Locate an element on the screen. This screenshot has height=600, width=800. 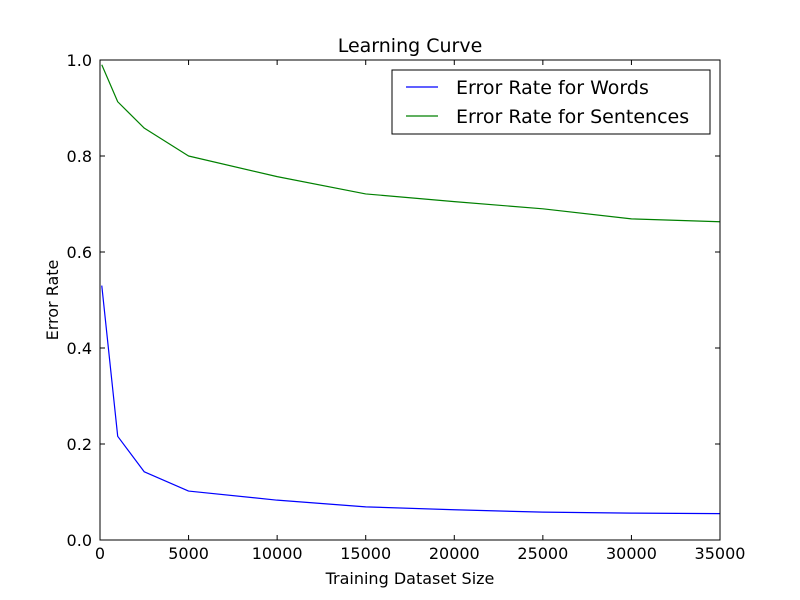
x-tick-label: 5000 is located at coordinates (188, 553).